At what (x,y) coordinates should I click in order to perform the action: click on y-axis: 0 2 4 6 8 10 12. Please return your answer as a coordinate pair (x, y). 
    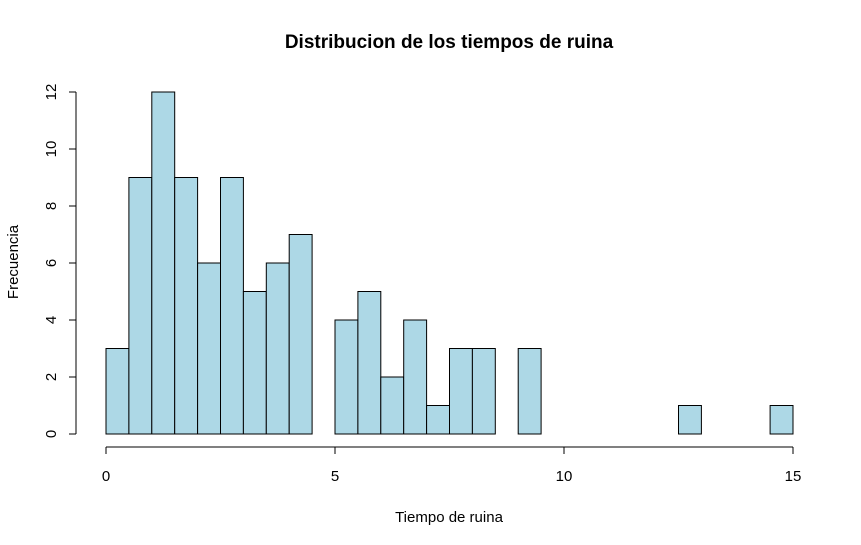
    Looking at the image, I should click on (60, 261).